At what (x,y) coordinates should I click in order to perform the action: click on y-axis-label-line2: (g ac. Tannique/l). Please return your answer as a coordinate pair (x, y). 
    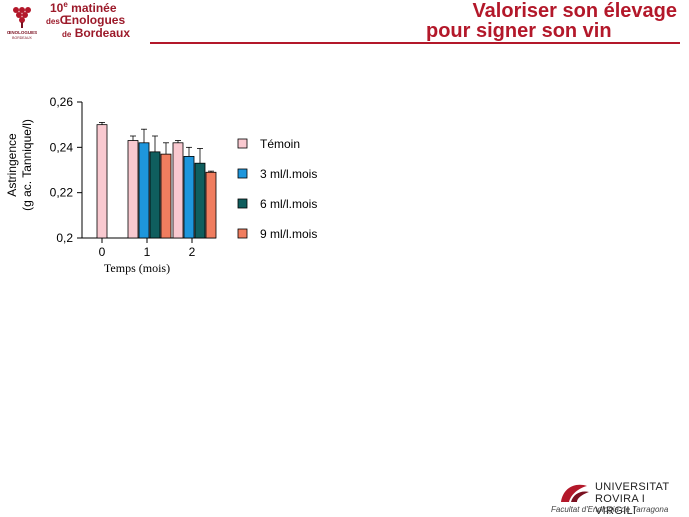
    Looking at the image, I should click on (27, 165).